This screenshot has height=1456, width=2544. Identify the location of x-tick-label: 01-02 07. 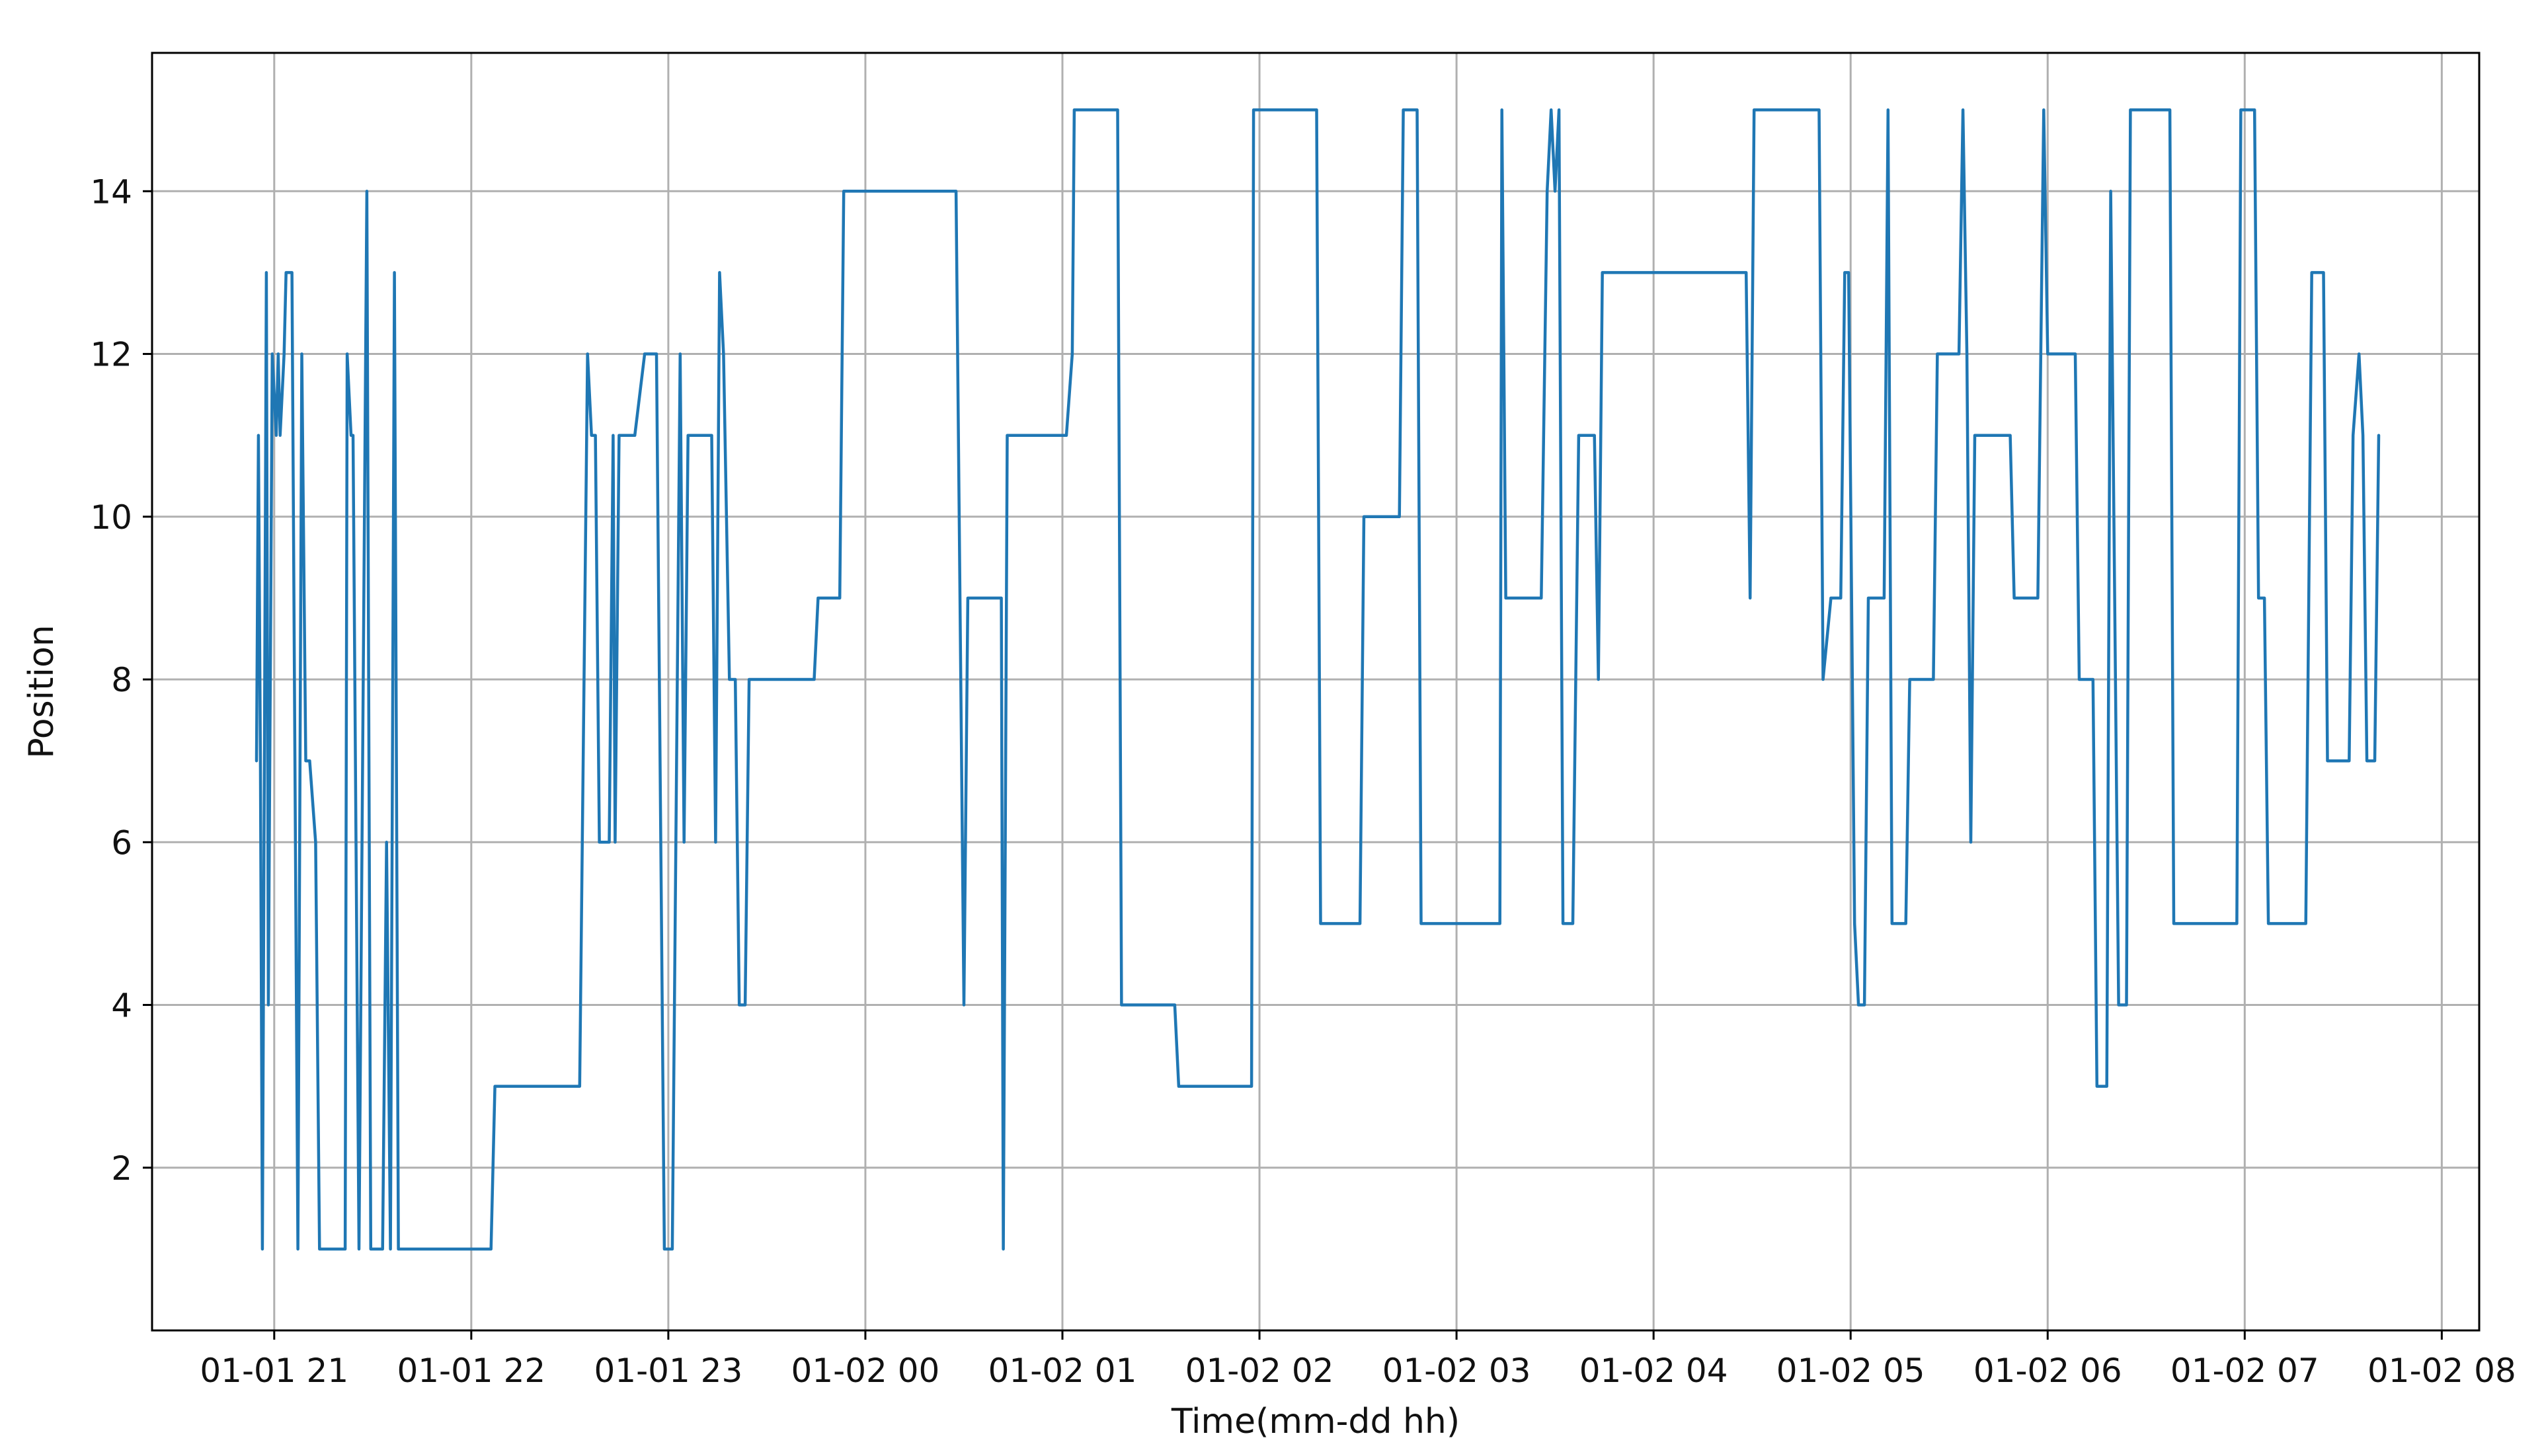
(2244, 1371).